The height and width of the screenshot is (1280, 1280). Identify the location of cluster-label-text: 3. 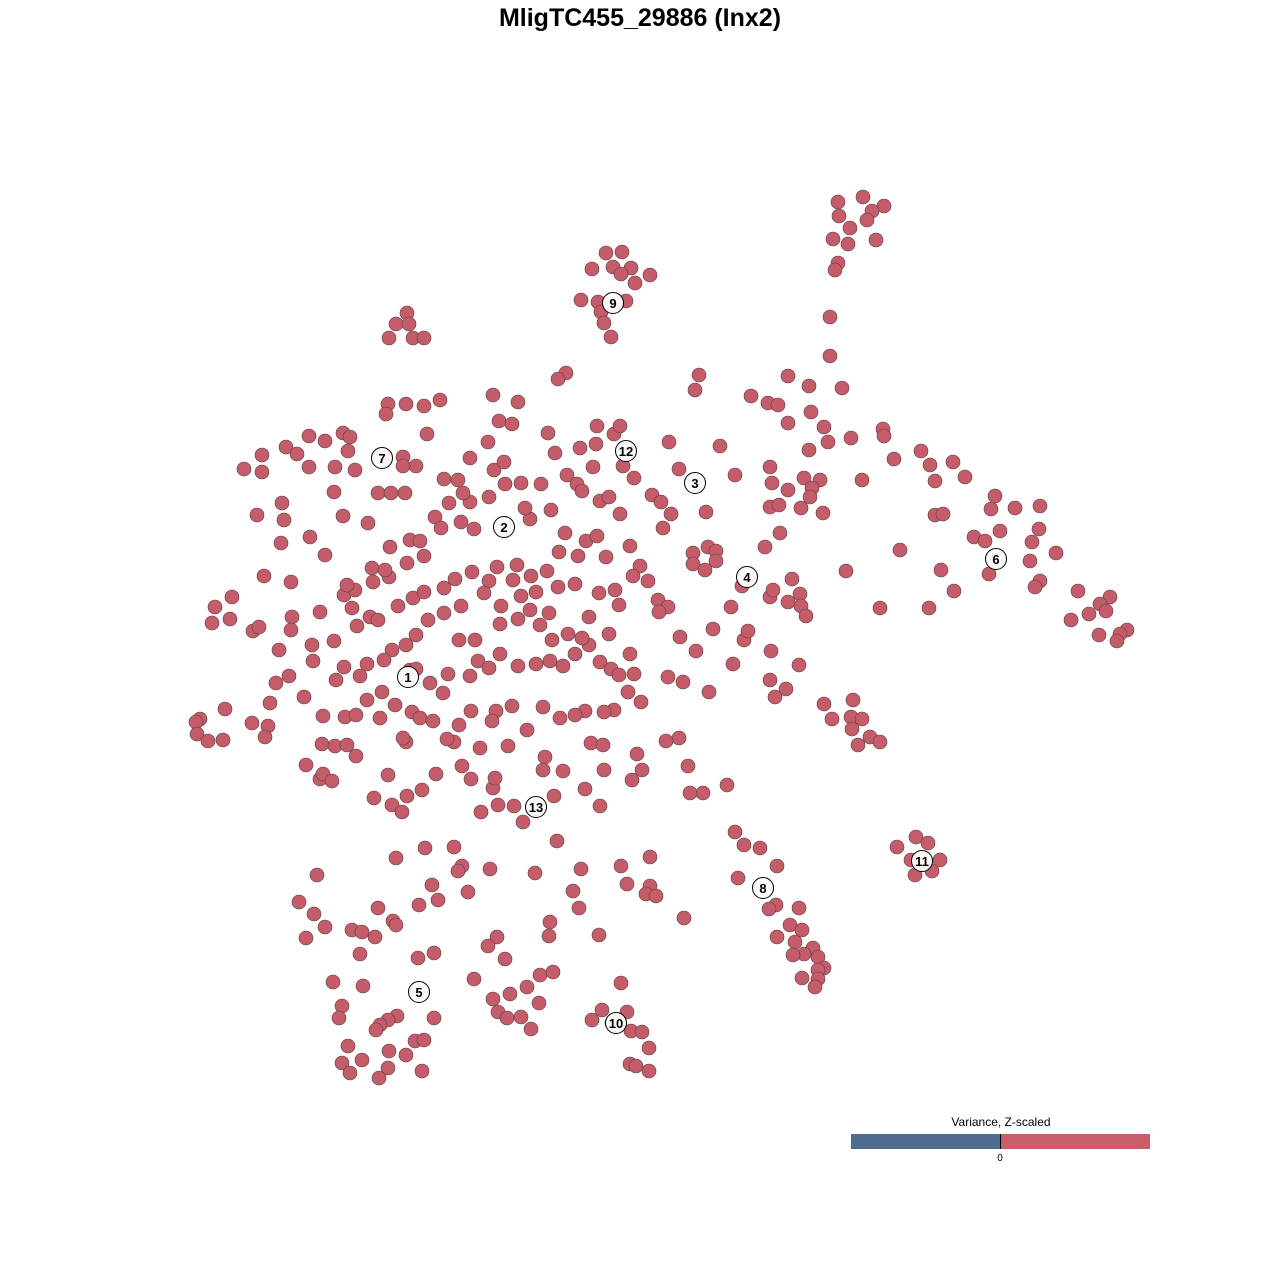
(694, 483).